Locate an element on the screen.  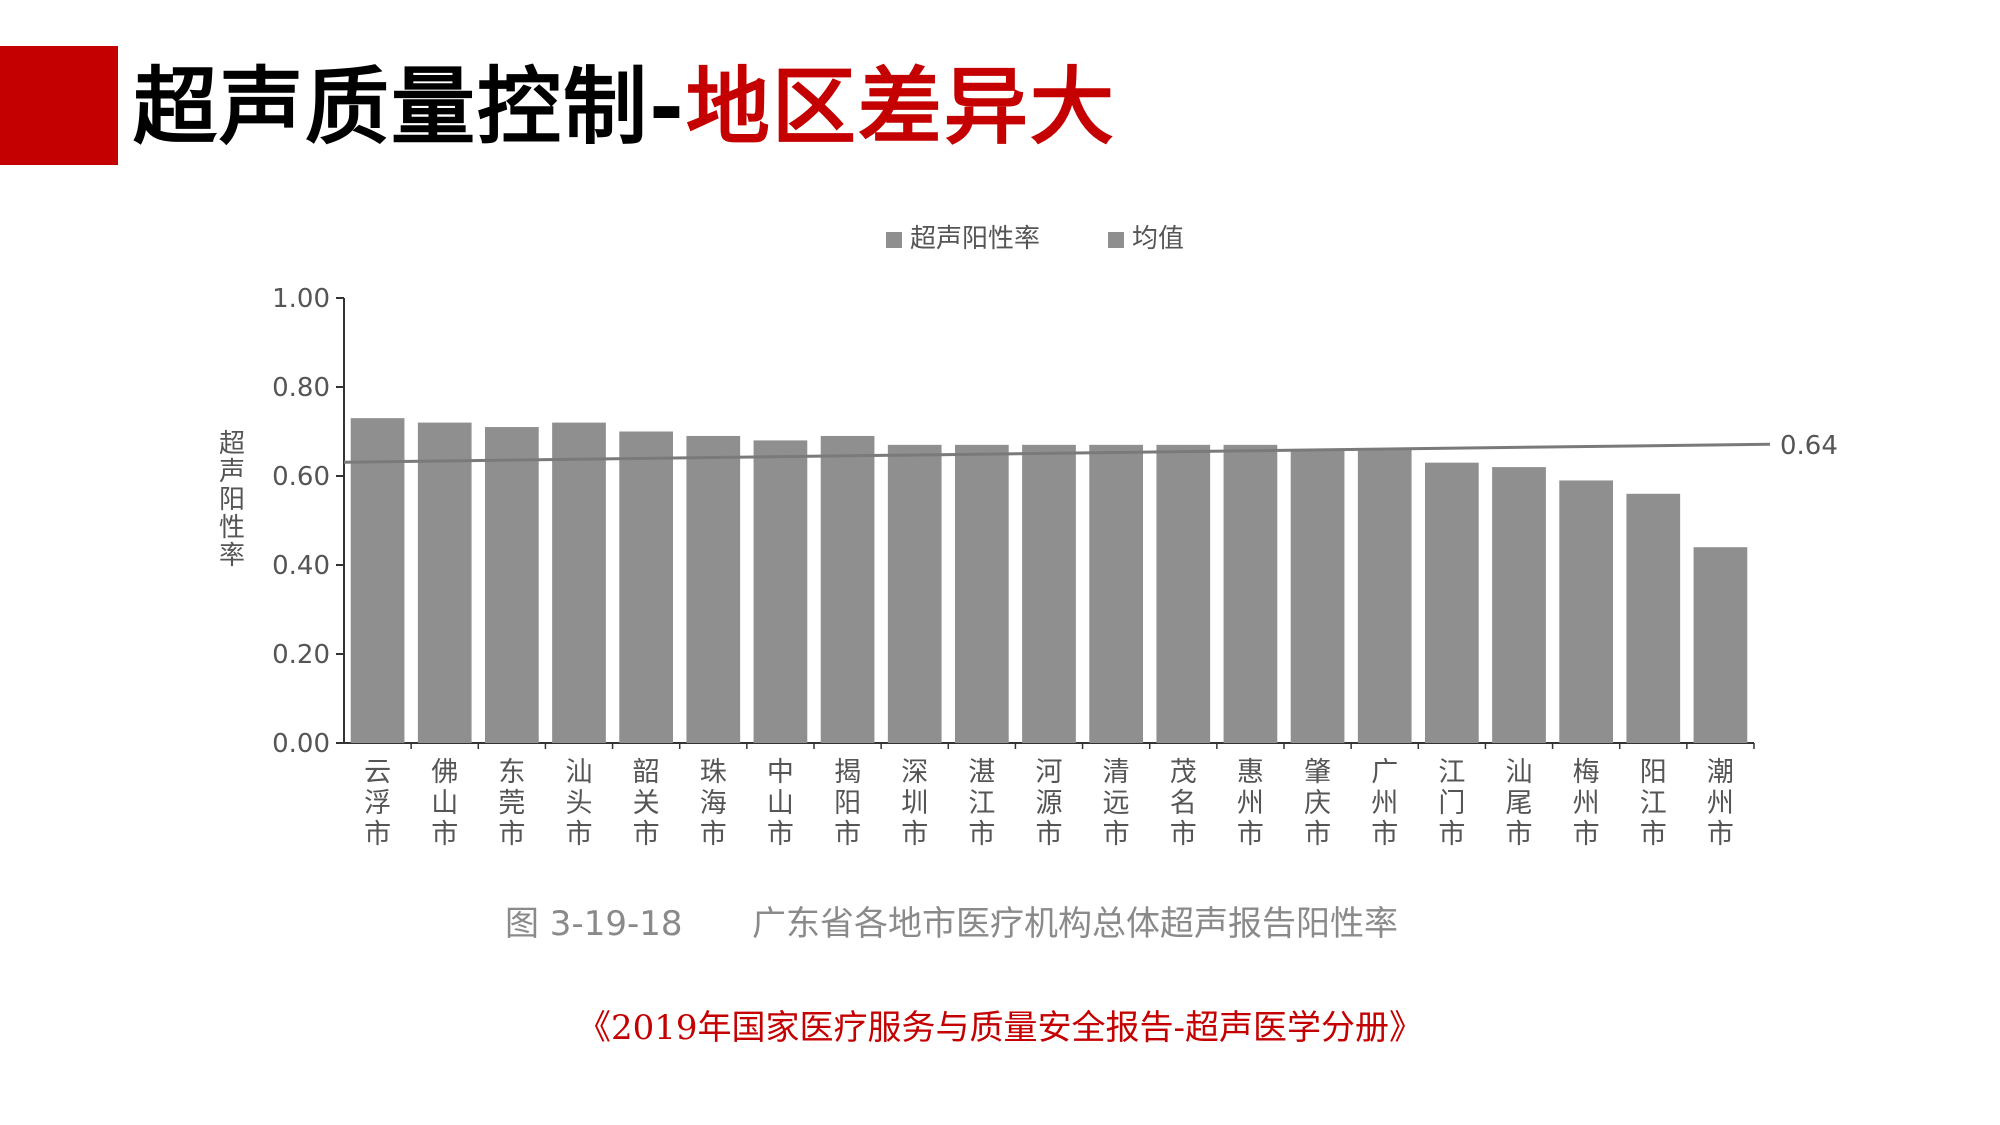
x-category-label-char: 源 is located at coordinates (1049, 803).